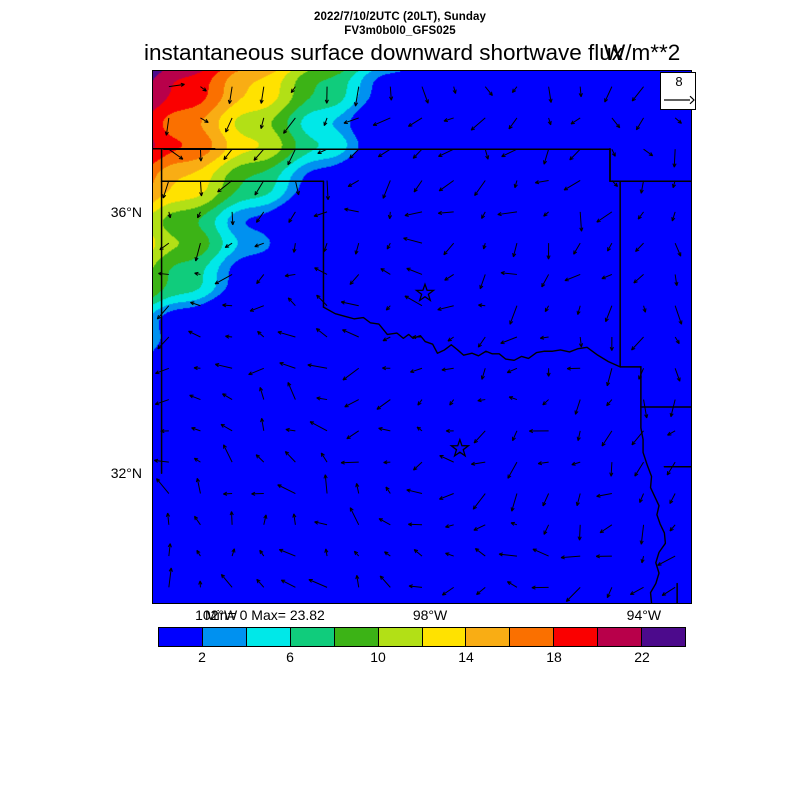 This screenshot has height=800, width=800. I want to click on units-label: W/m**2, so click(642, 52).